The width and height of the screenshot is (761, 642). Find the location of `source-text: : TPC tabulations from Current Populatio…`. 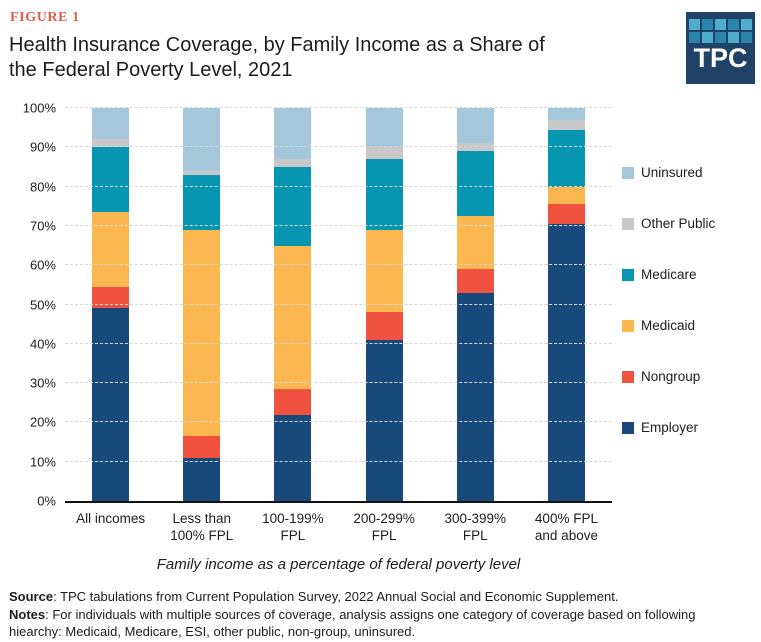

source-text: : TPC tabulations from Current Populatio… is located at coordinates (336, 596).